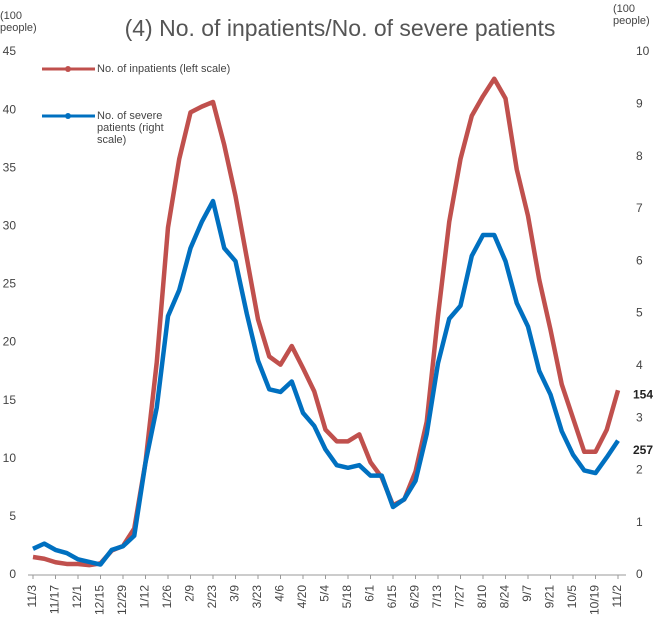 Image resolution: width=656 pixels, height=628 pixels. I want to click on x-tick-label: 12/15, so click(100, 600).